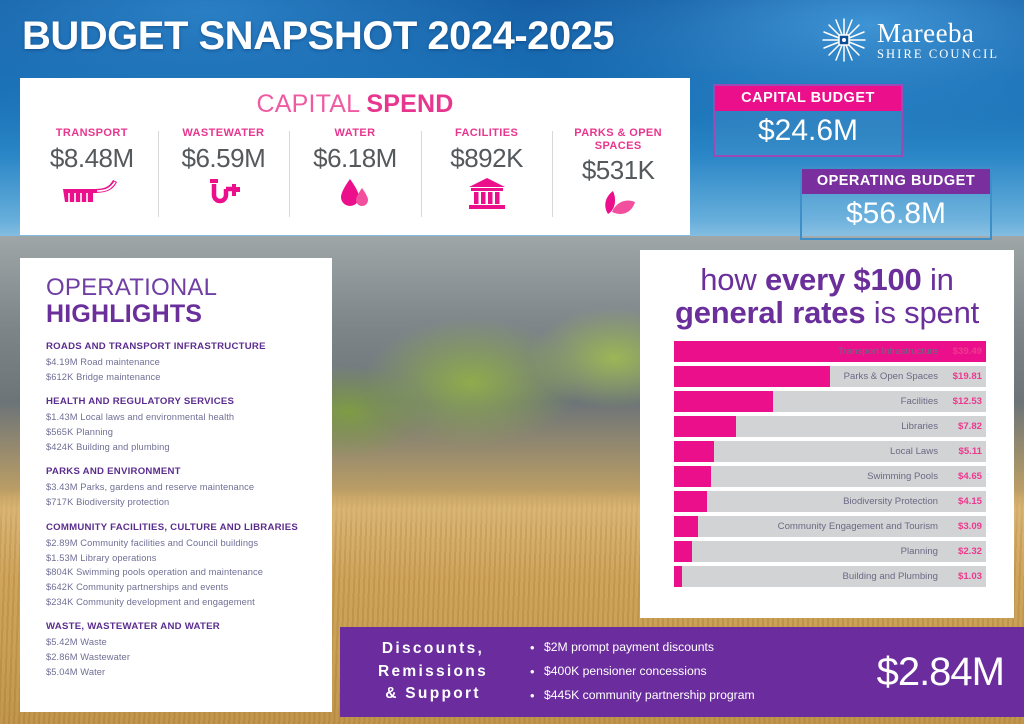  What do you see at coordinates (76, 642) in the screenshot?
I see `ops-group-item: $5.42M Waste` at bounding box center [76, 642].